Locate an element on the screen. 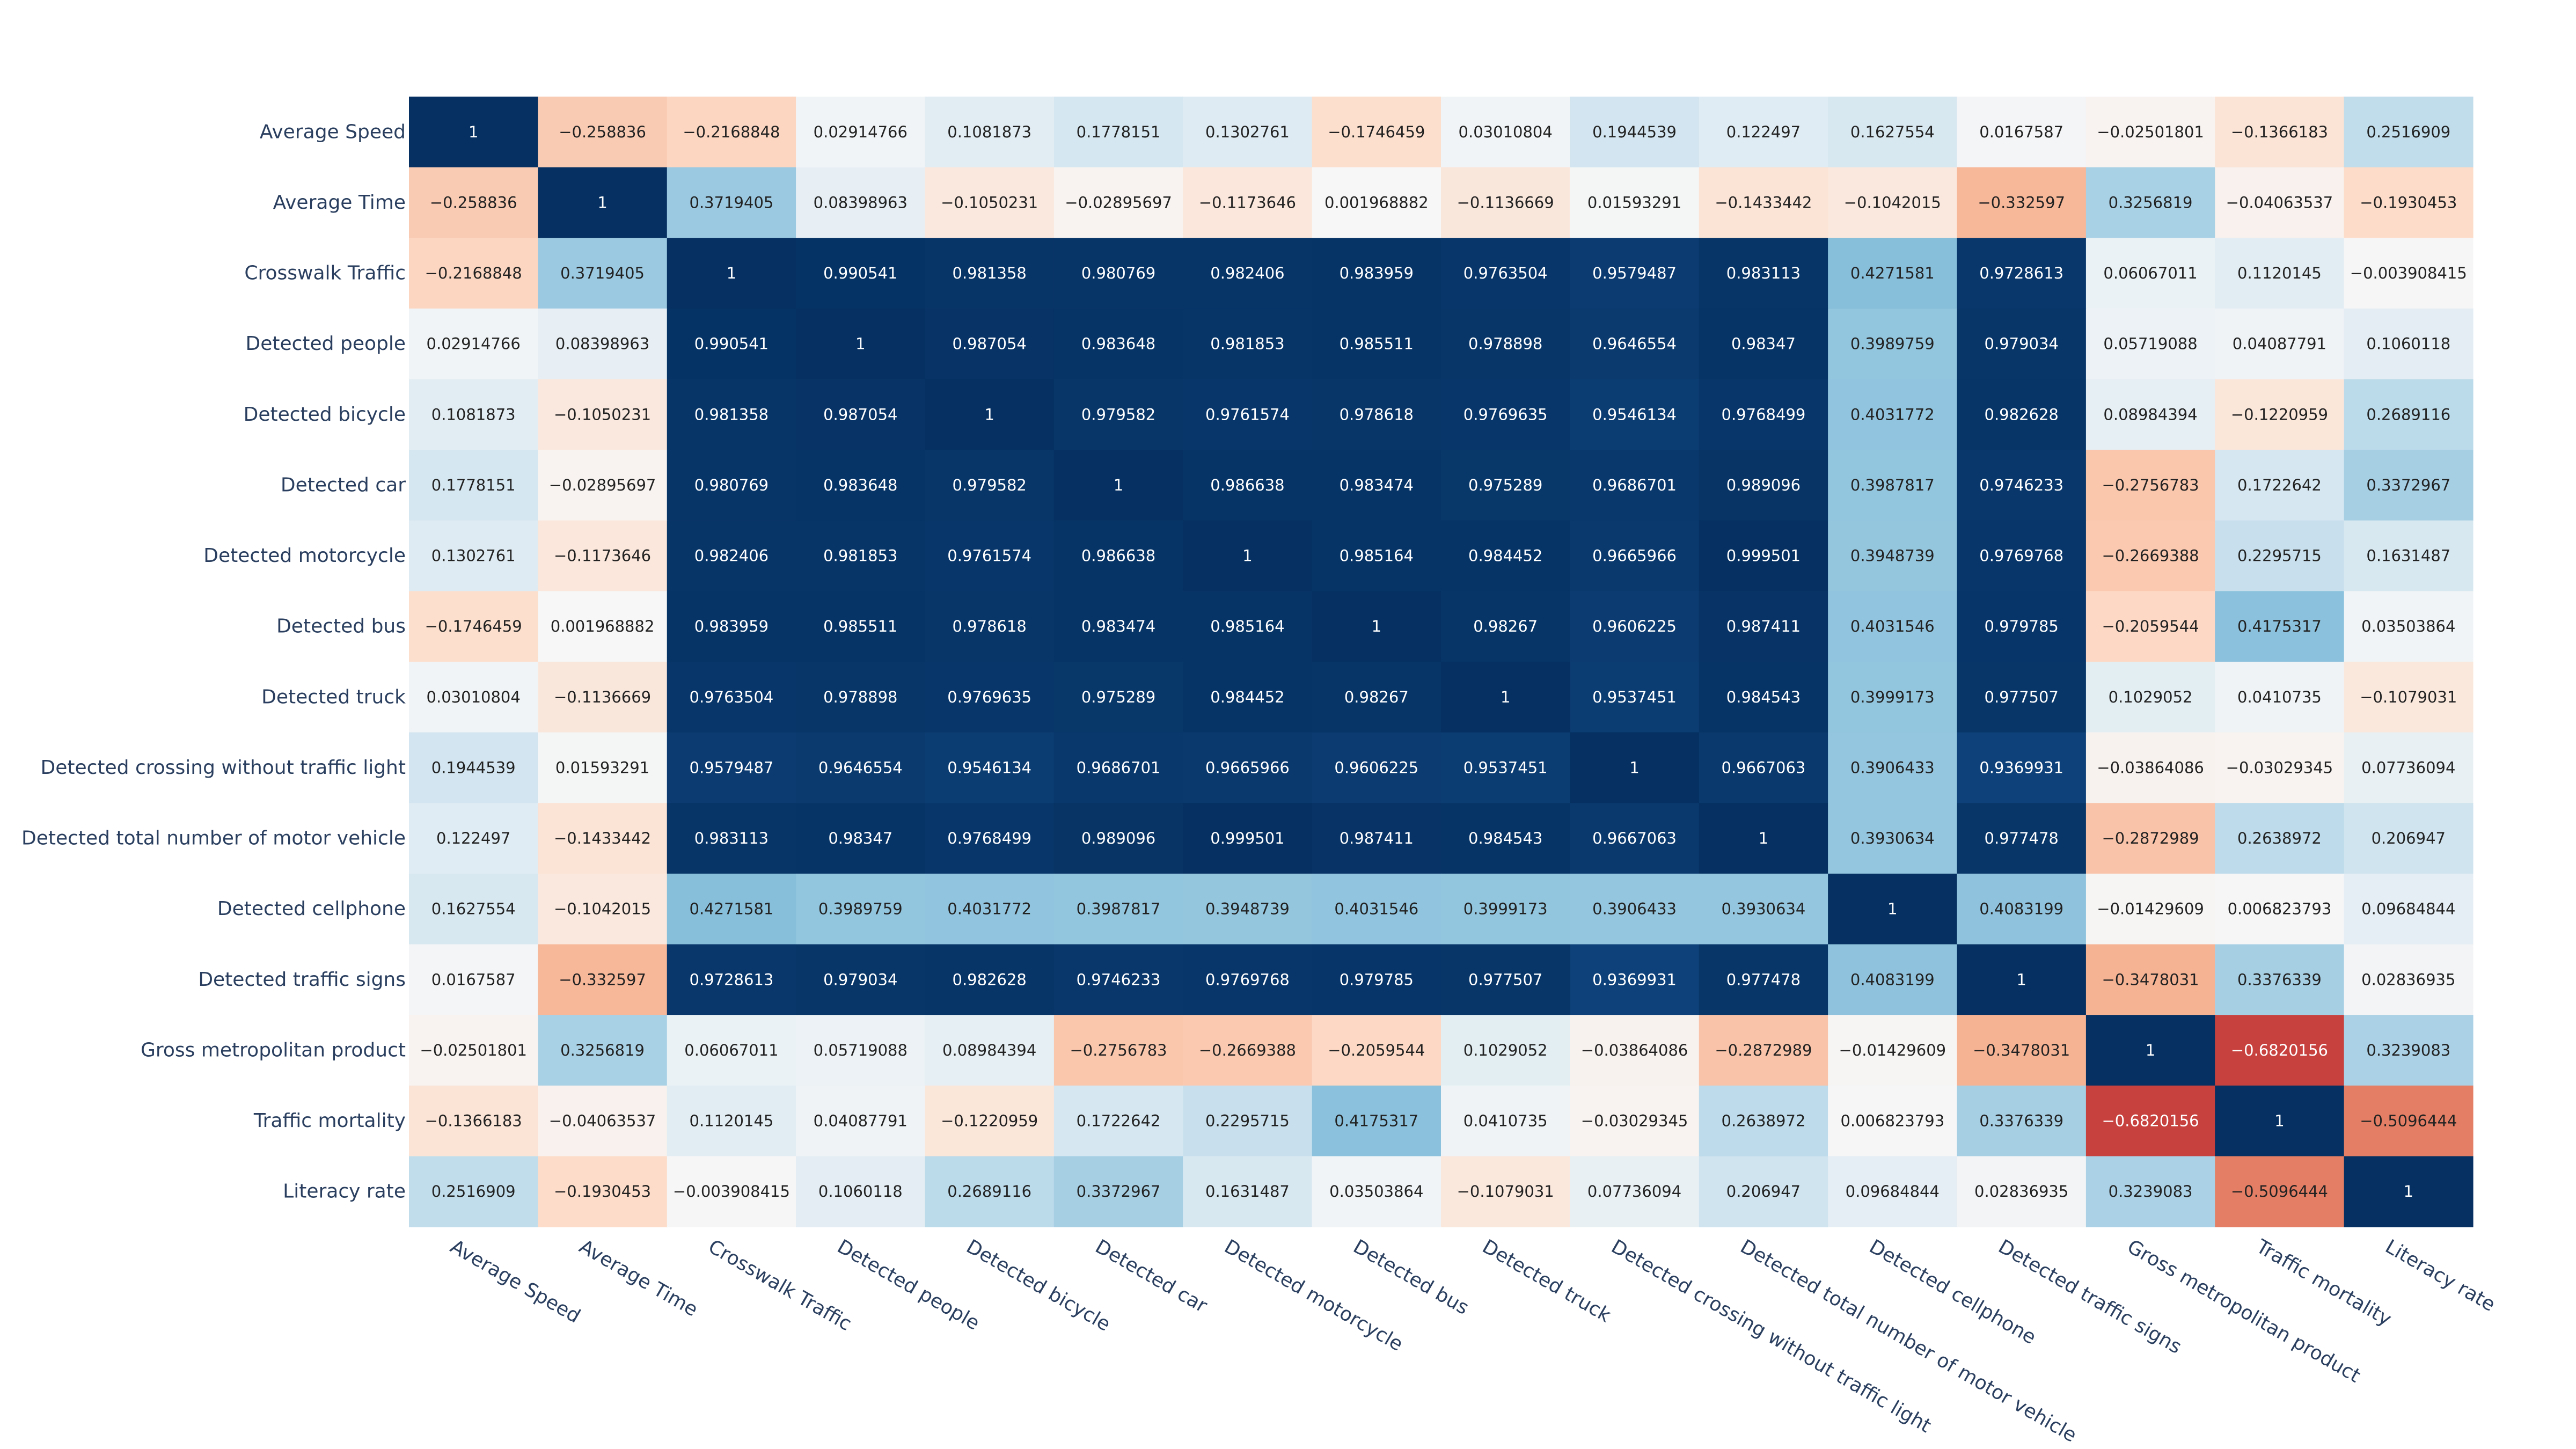  heatmap-cell-value: 0.9746233 is located at coordinates (1119, 979).